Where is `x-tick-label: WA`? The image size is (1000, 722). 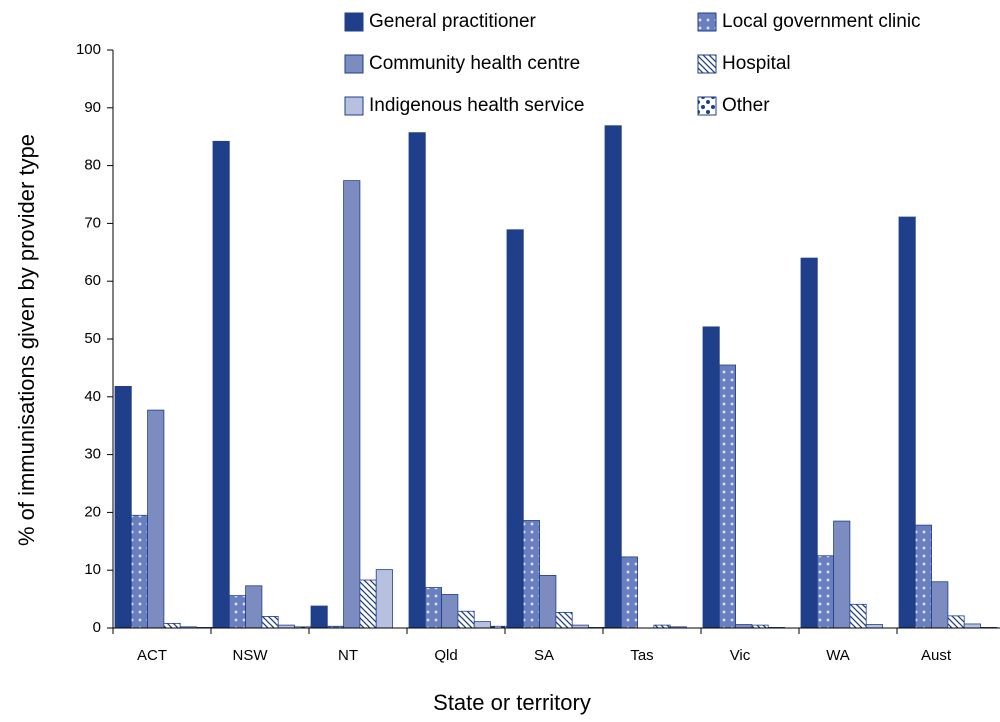 x-tick-label: WA is located at coordinates (838, 655).